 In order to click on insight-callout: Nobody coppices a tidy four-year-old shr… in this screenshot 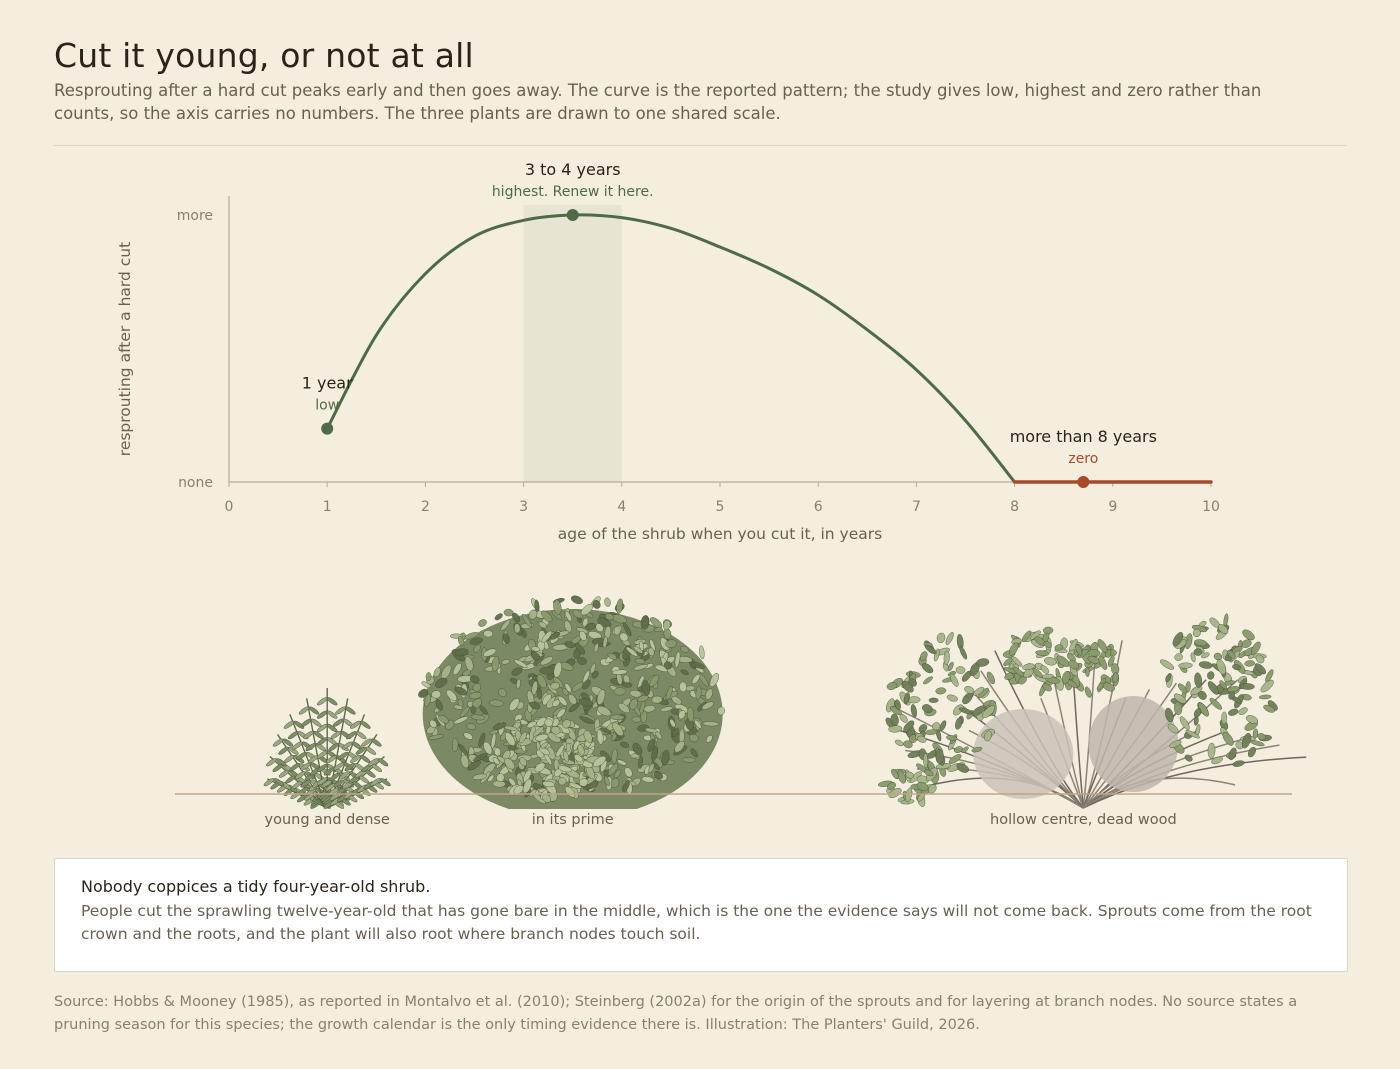, I will do `click(701, 915)`.